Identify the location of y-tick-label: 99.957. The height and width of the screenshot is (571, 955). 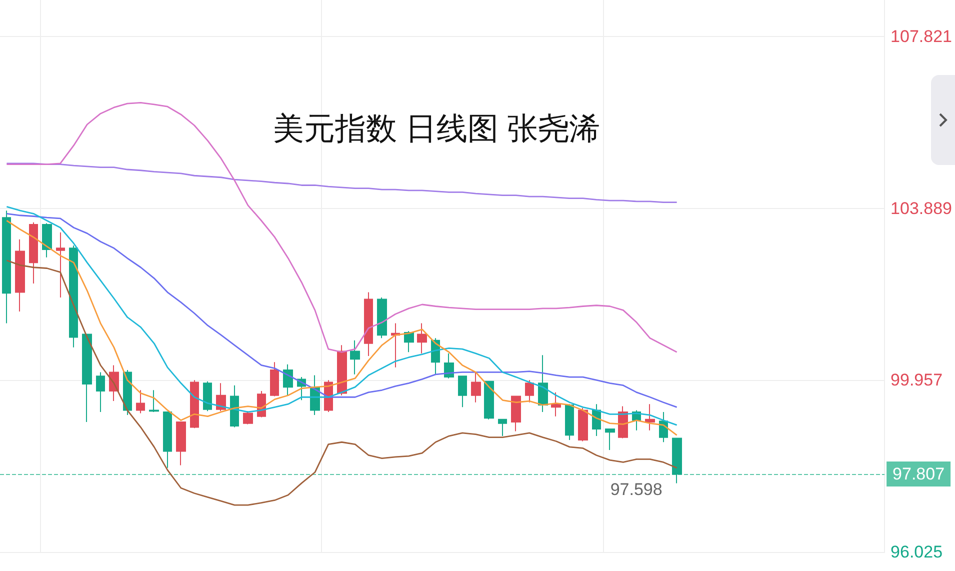
(916, 380).